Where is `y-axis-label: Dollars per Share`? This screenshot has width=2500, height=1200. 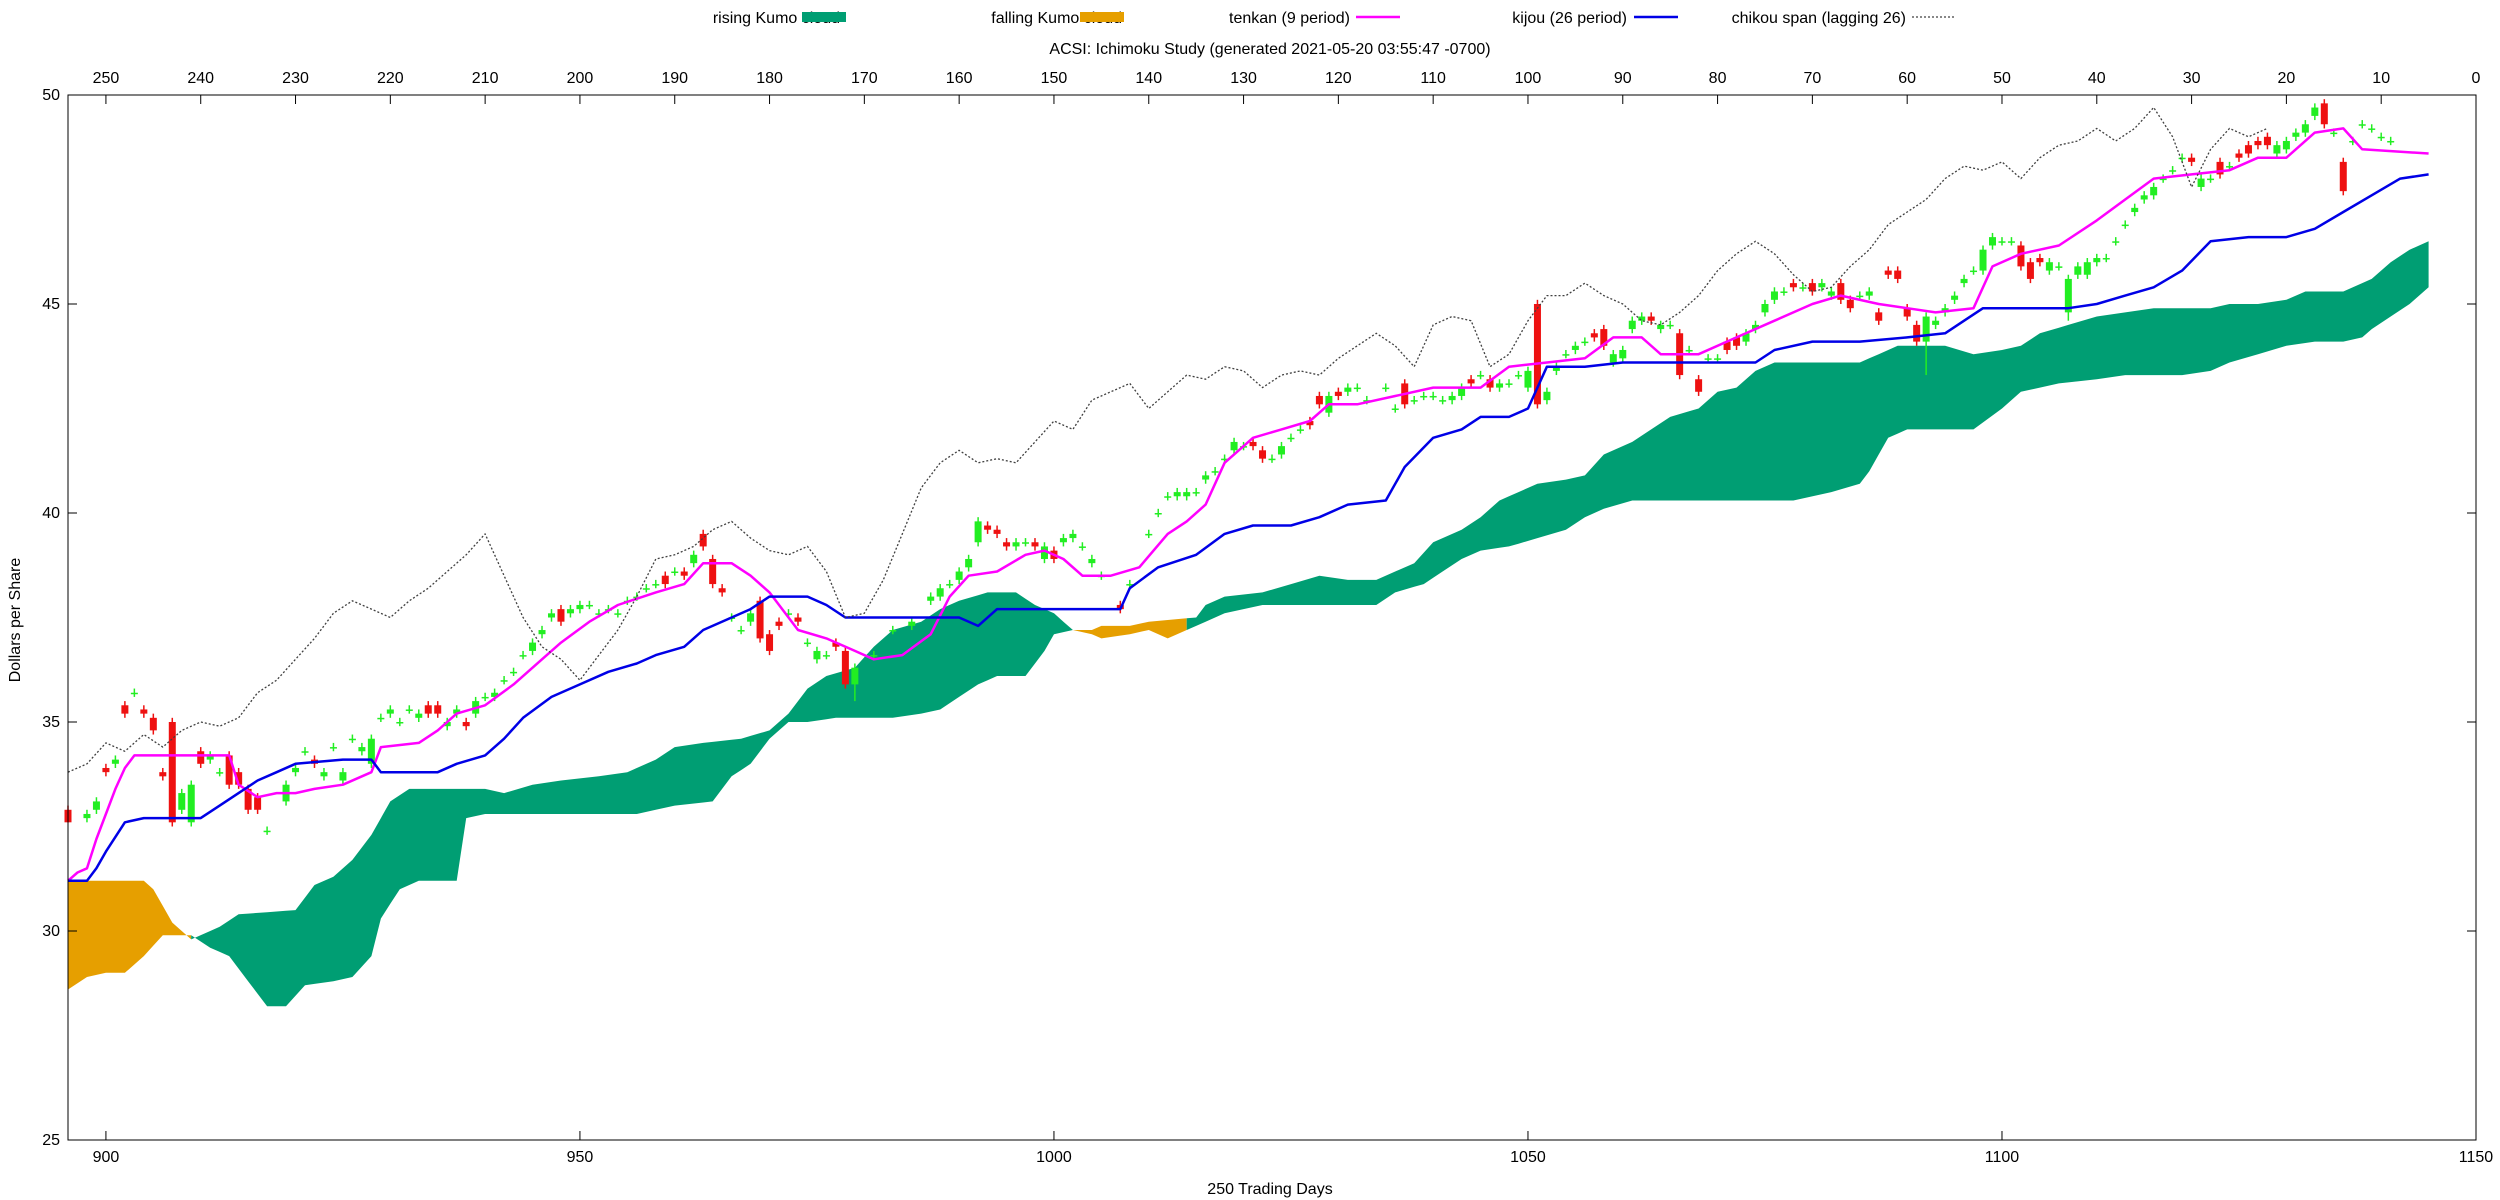 y-axis-label: Dollars per Share is located at coordinates (15, 620).